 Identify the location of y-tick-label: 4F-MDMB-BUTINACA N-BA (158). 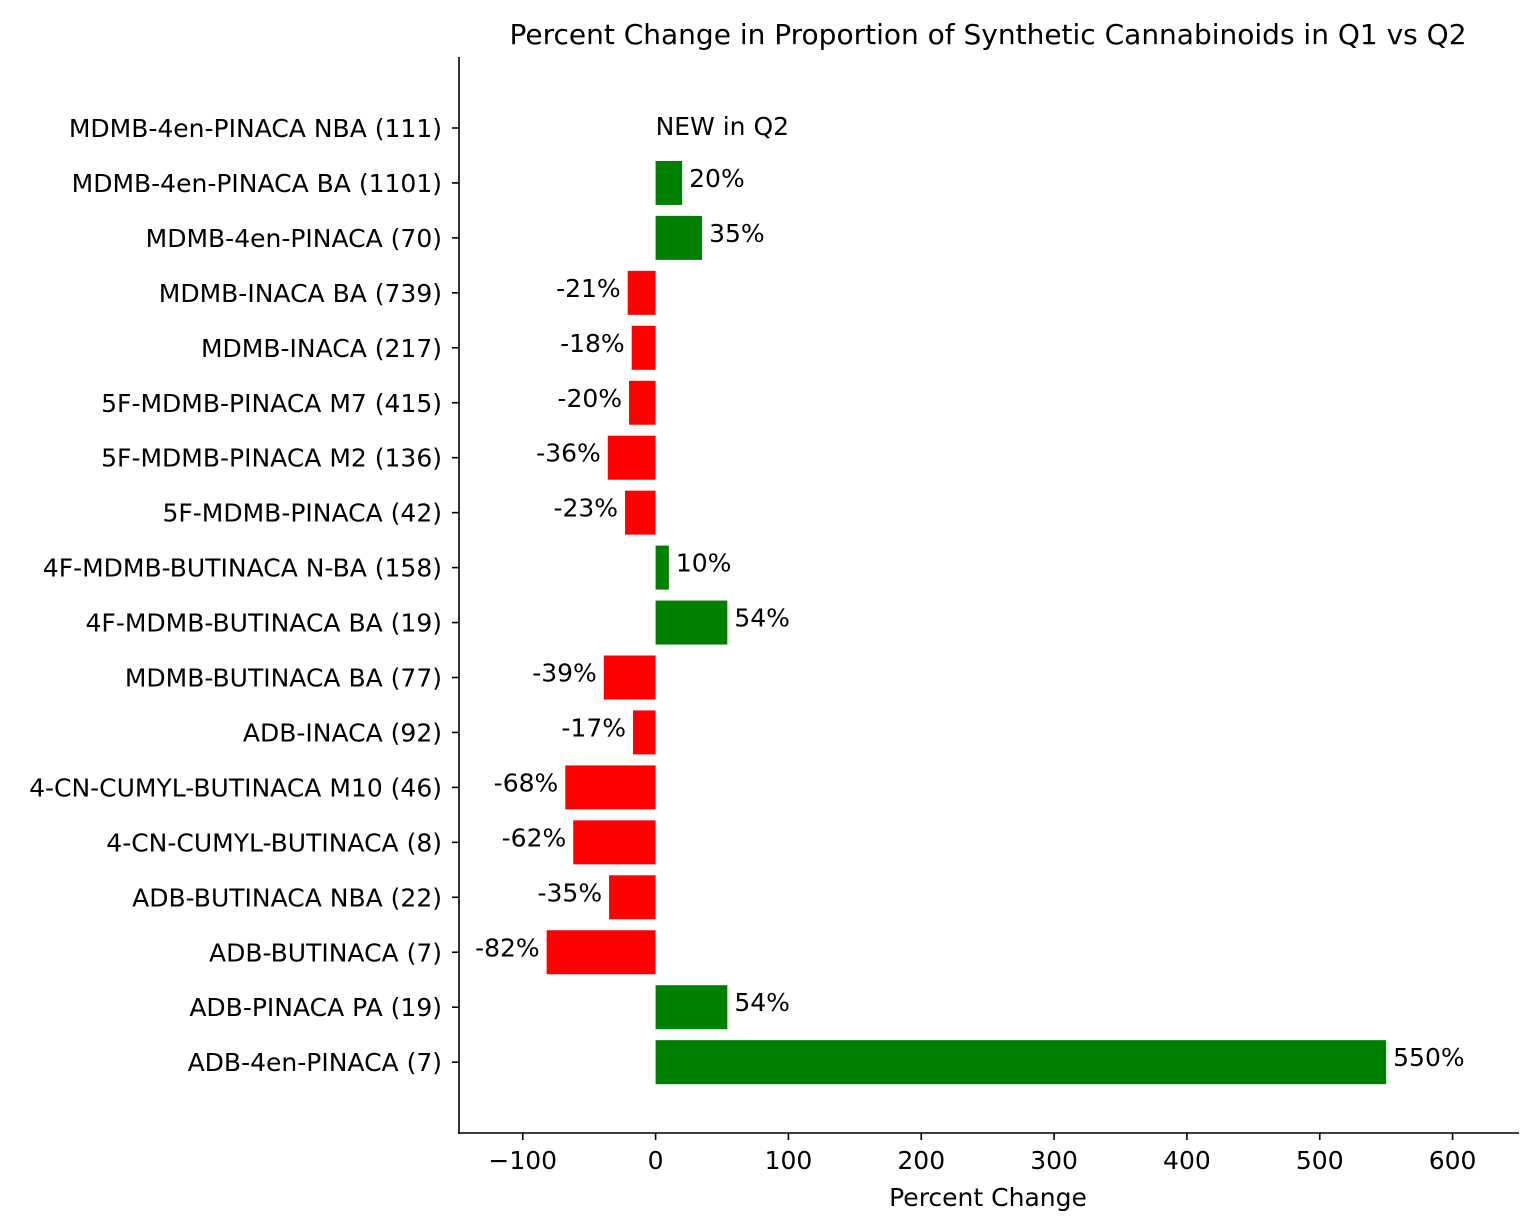
(242, 568).